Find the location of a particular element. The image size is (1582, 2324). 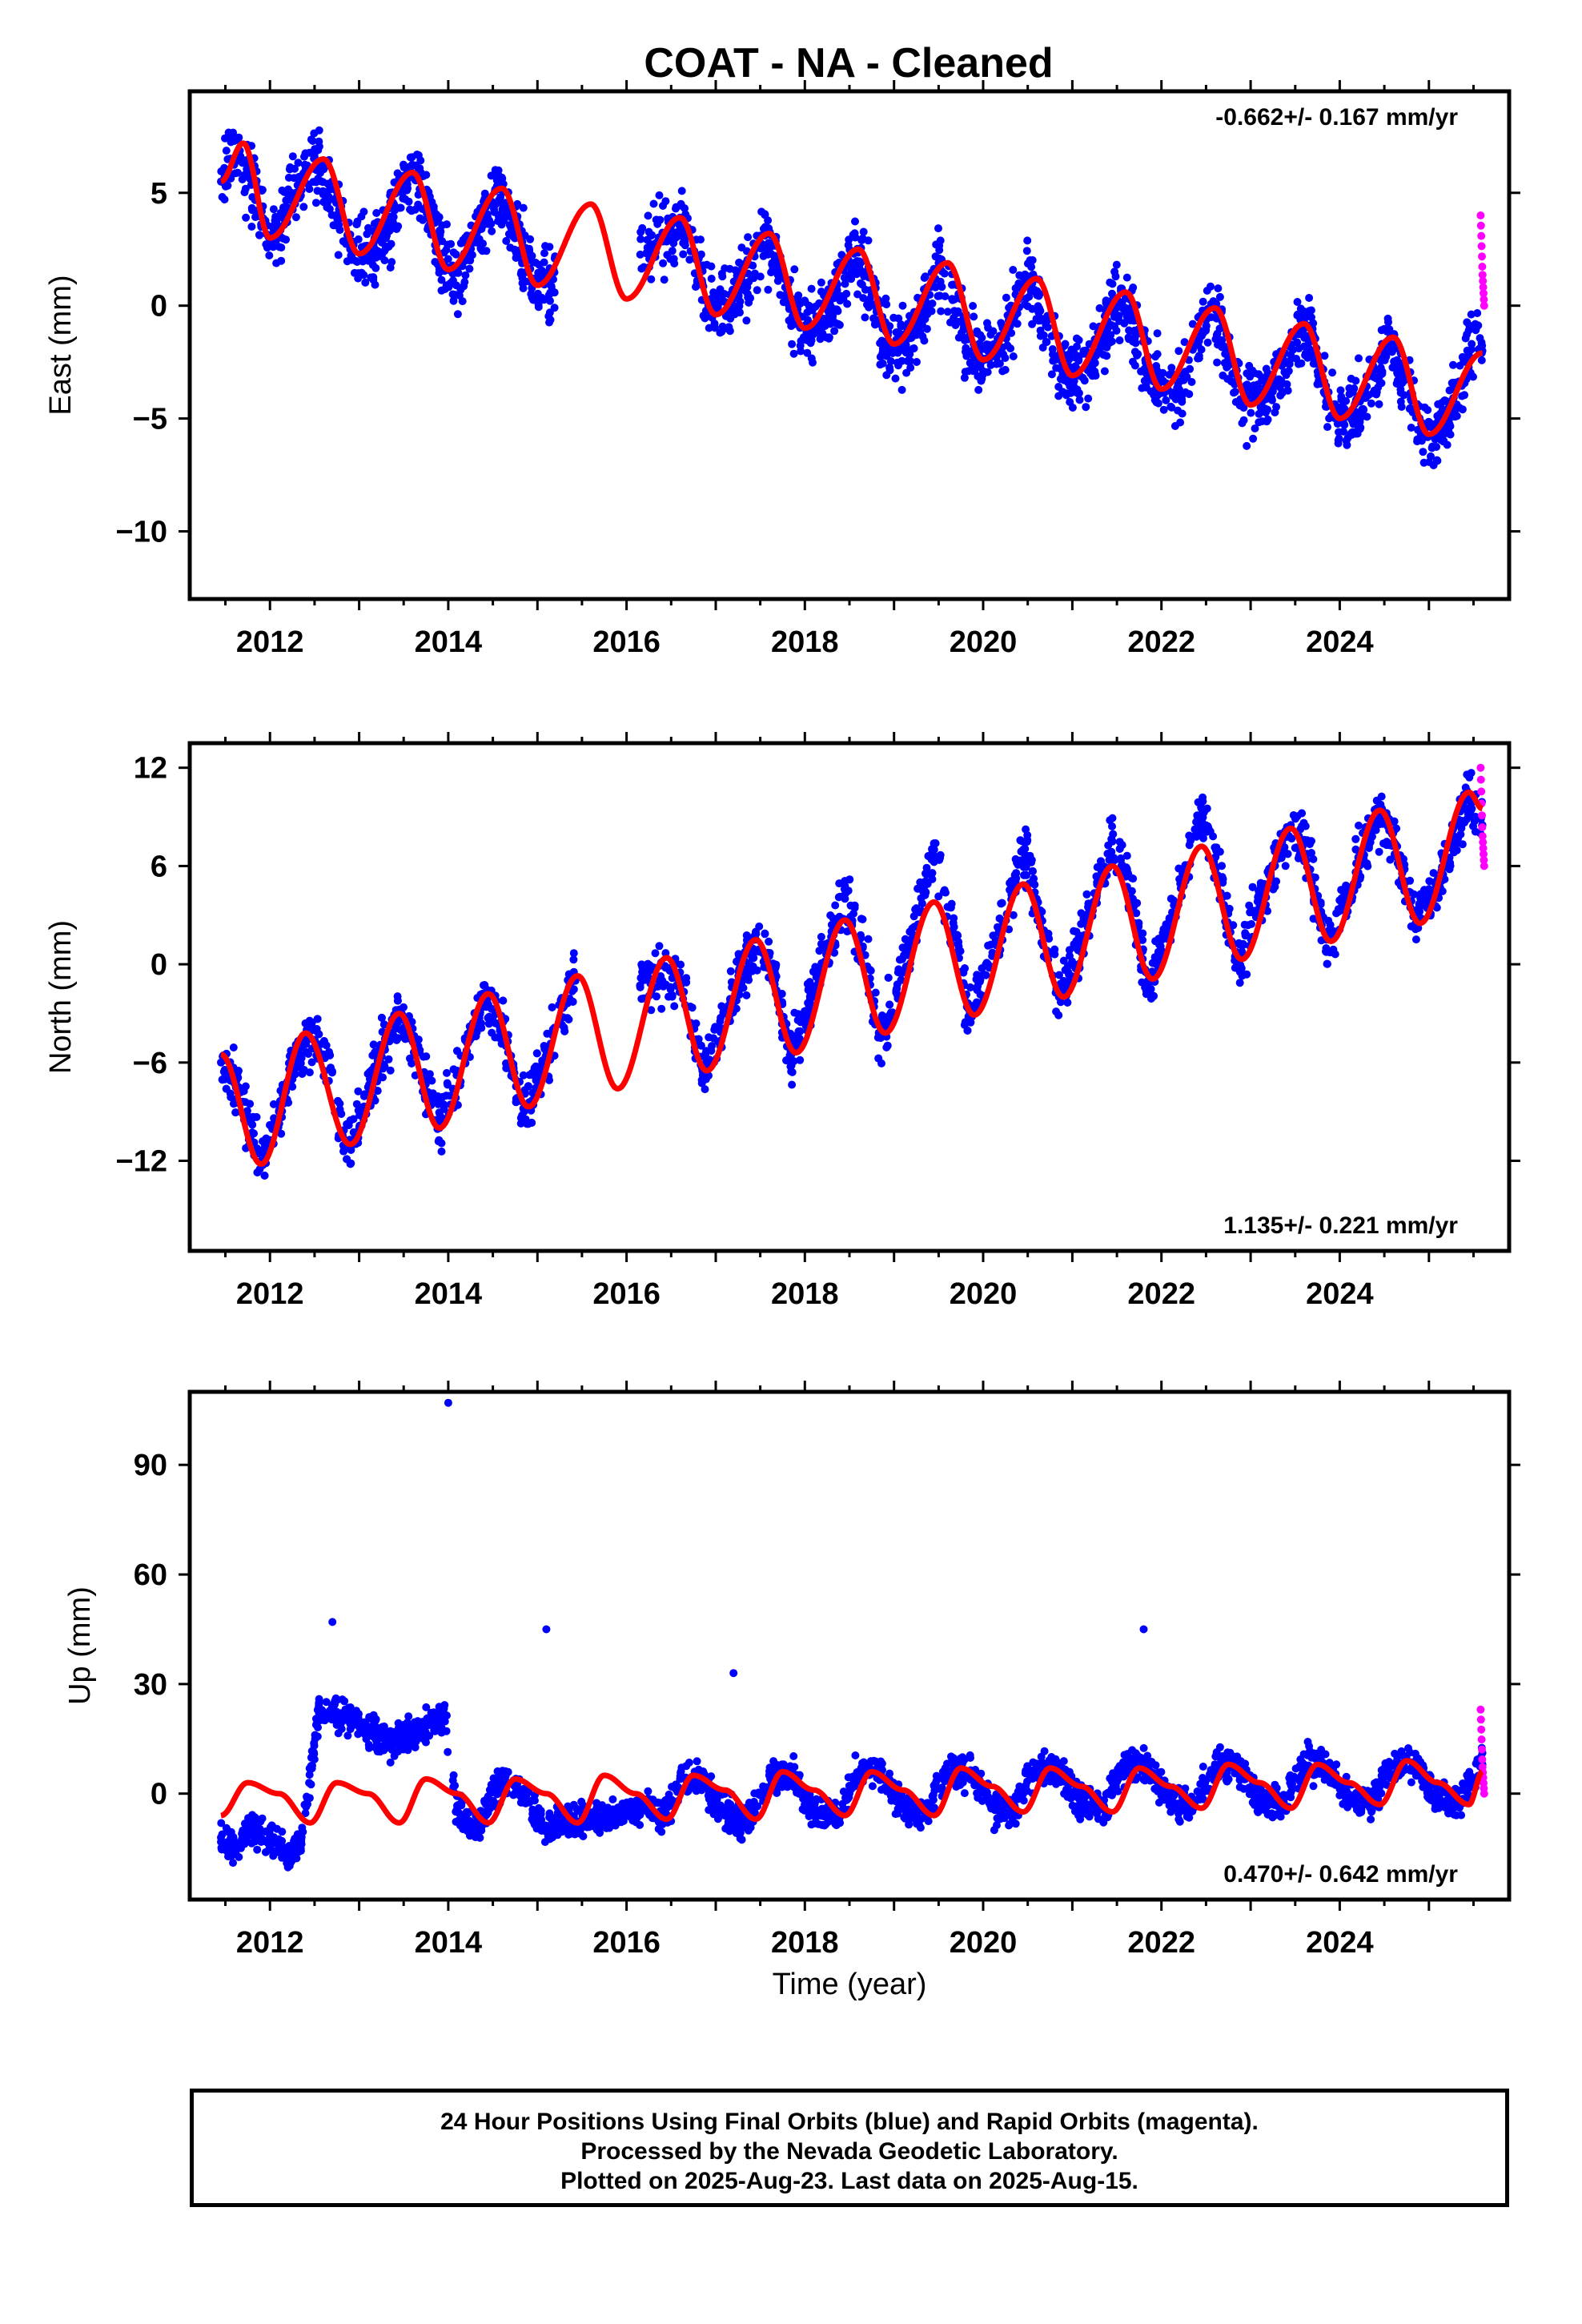

east-x-tick-label: 2024 is located at coordinates (1340, 642).